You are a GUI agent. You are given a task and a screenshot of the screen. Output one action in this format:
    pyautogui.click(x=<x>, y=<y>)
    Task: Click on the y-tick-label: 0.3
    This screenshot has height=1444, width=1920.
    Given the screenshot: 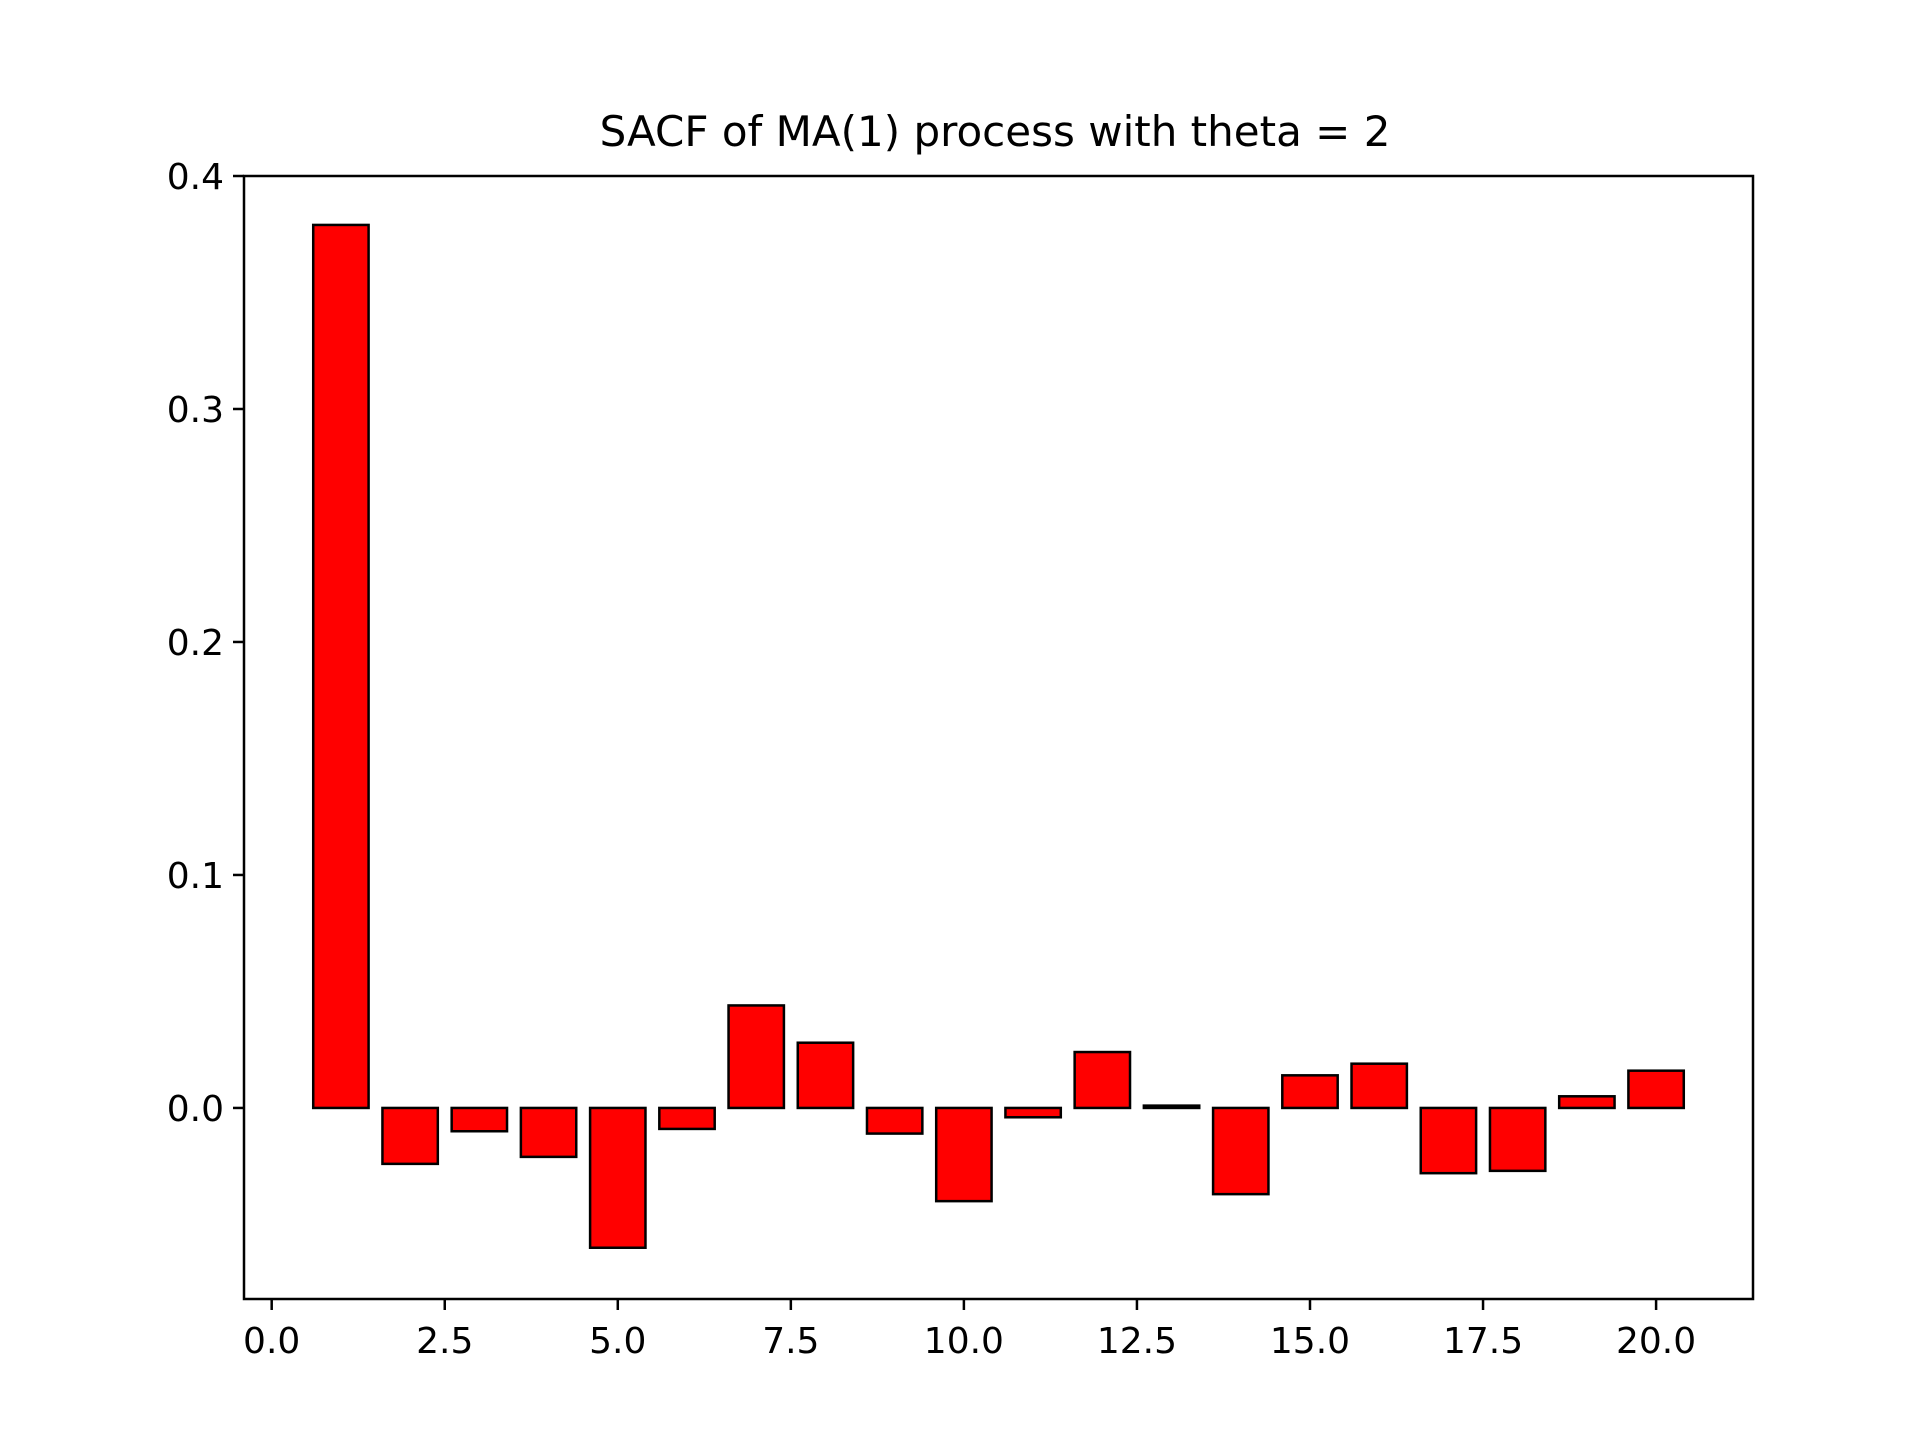 What is the action you would take?
    pyautogui.click(x=195, y=410)
    